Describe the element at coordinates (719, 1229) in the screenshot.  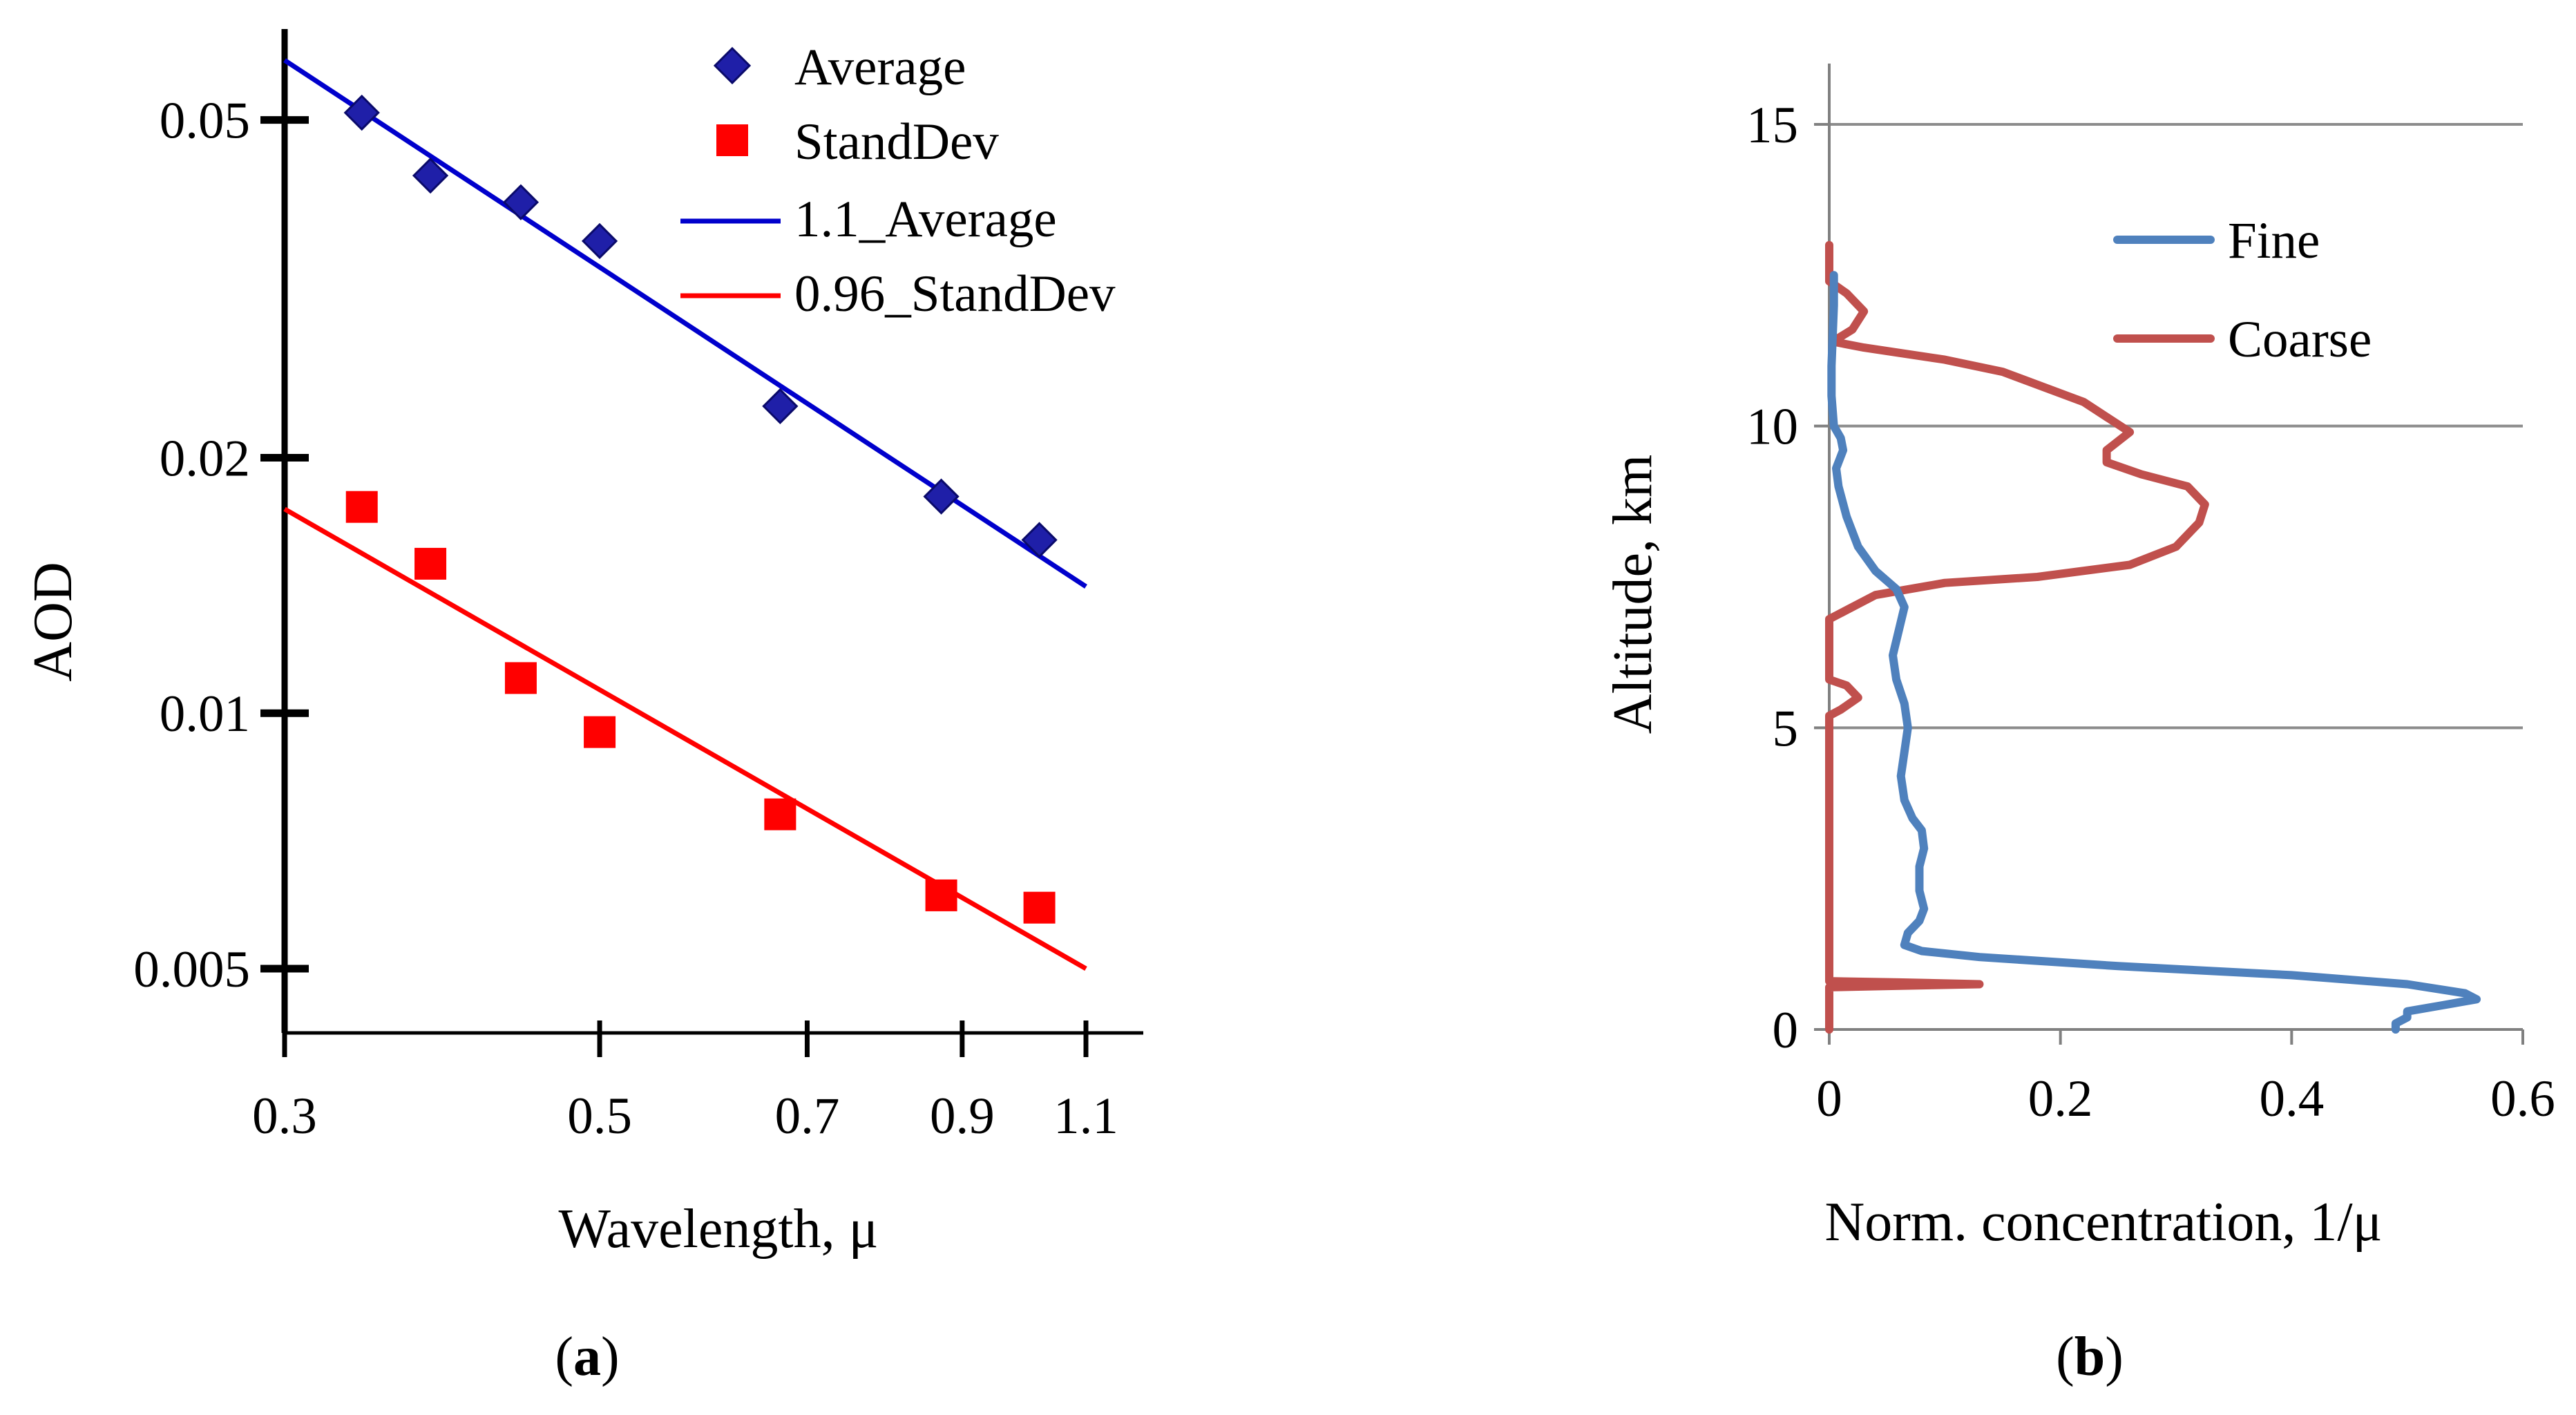
I see `a-x-axis-title: Wavelength, μ` at that location.